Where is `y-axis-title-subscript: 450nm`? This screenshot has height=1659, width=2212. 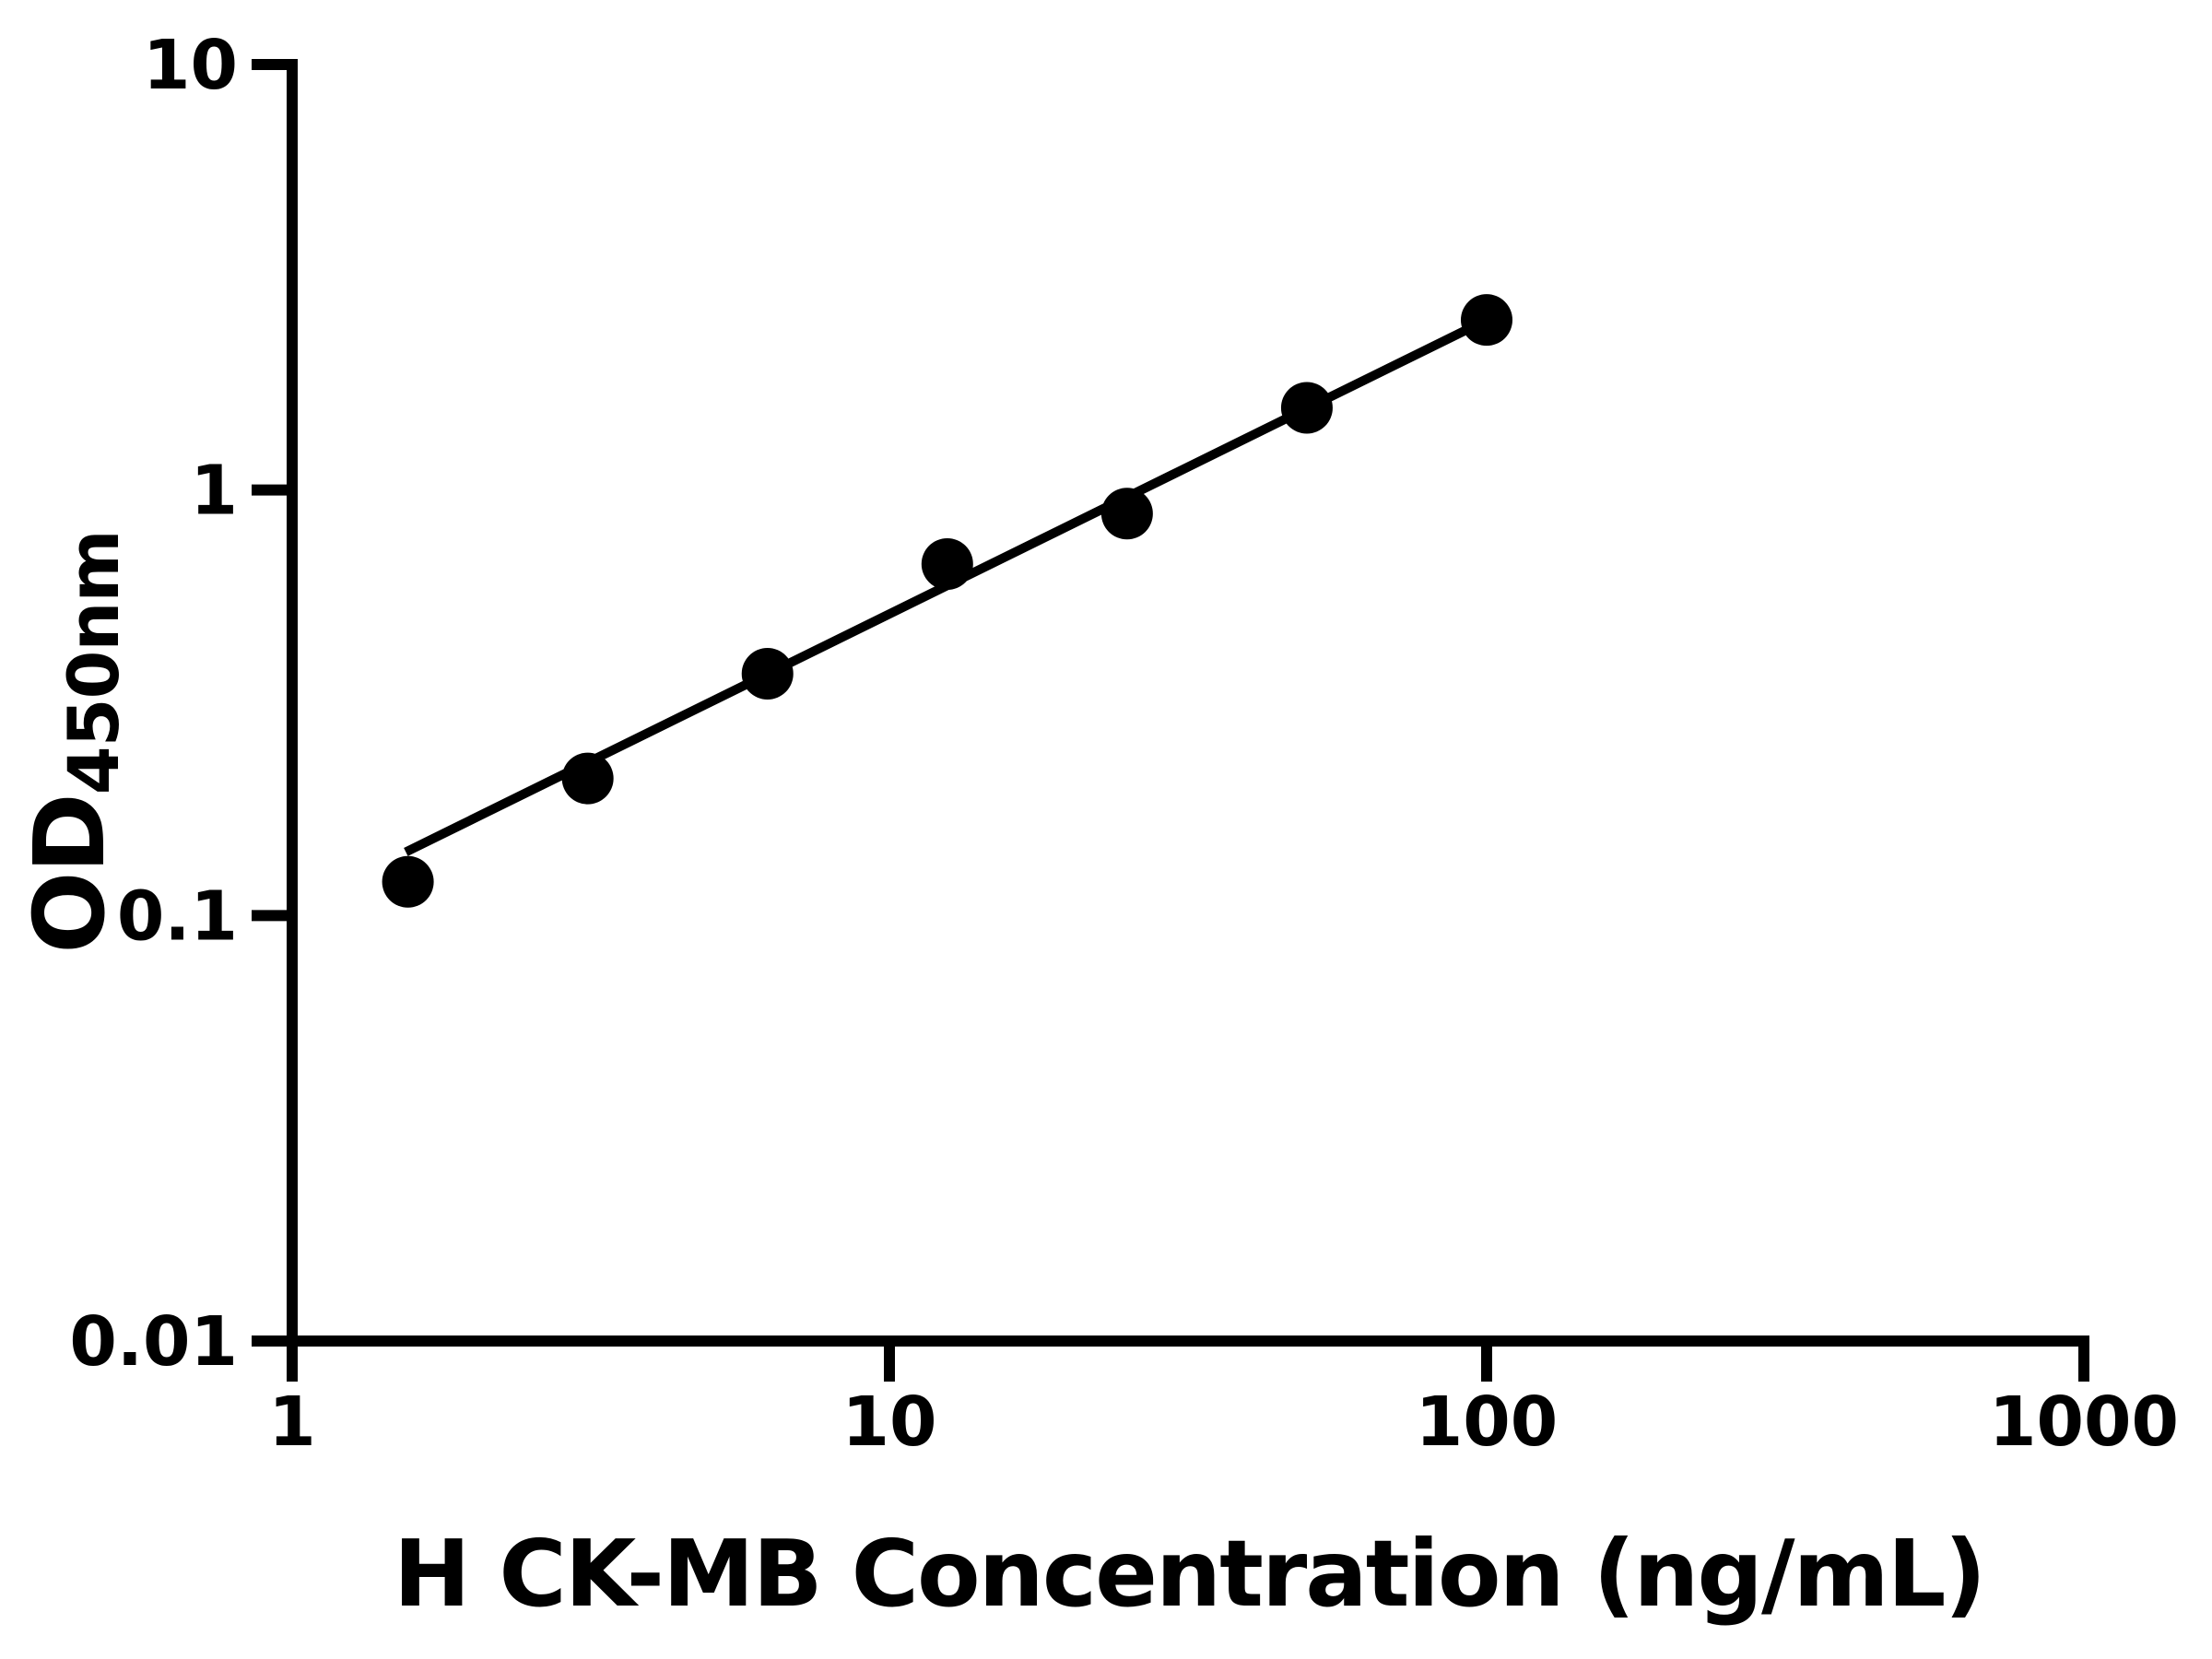
y-axis-title-subscript: 450nm is located at coordinates (94, 662).